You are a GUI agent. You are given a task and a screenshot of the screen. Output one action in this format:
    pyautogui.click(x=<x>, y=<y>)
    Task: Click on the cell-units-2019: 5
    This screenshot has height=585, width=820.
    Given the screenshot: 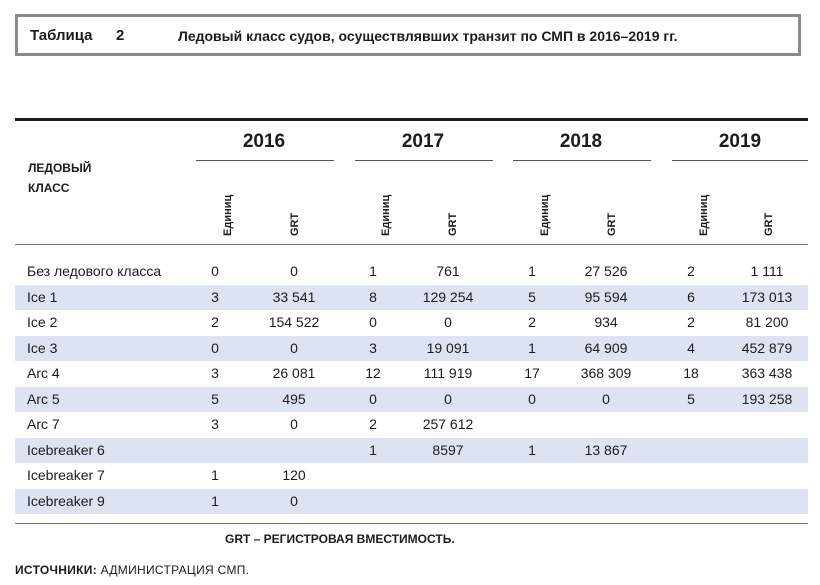 What is the action you would take?
    pyautogui.click(x=691, y=398)
    